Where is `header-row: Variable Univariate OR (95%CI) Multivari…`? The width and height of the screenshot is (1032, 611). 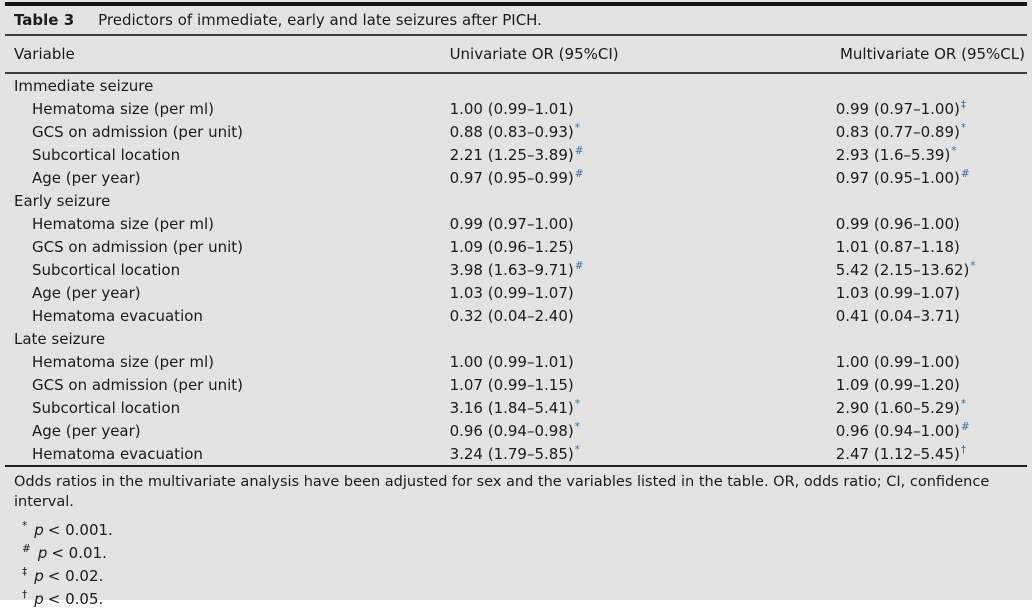 header-row: Variable Univariate OR (95%CI) Multivari… is located at coordinates (516, 55).